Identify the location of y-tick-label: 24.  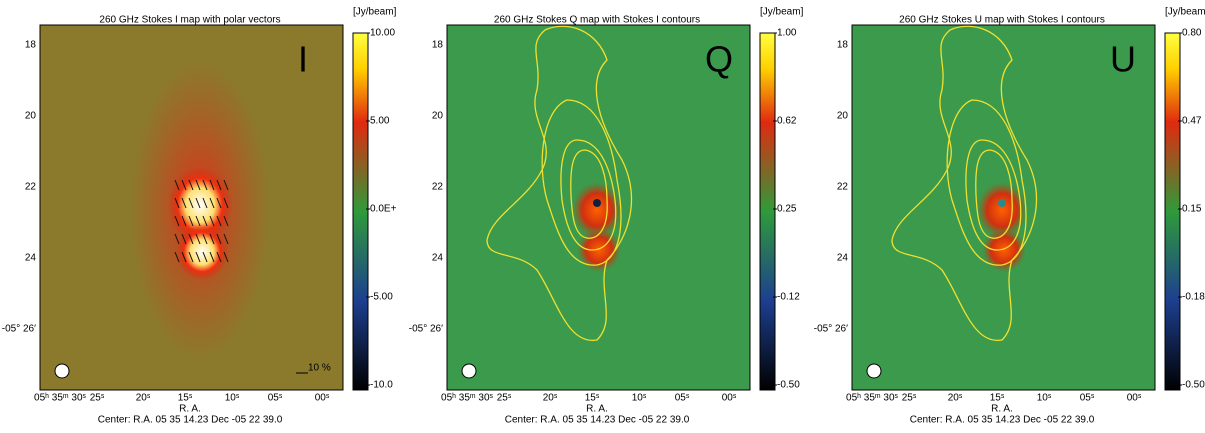
(843, 258).